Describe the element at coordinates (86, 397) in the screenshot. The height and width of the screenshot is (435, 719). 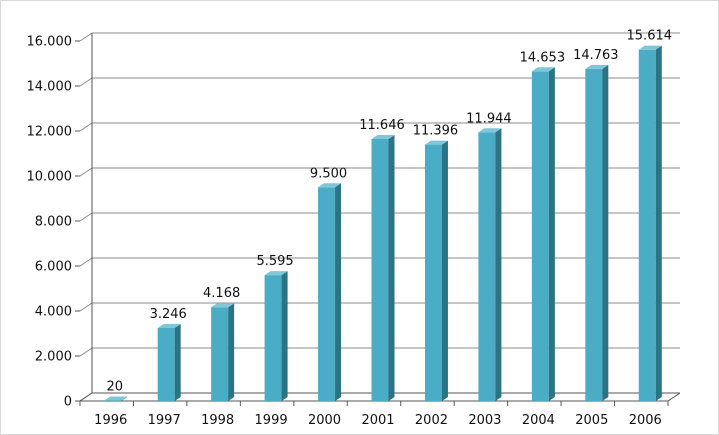
I see `axis-corner-line` at that location.